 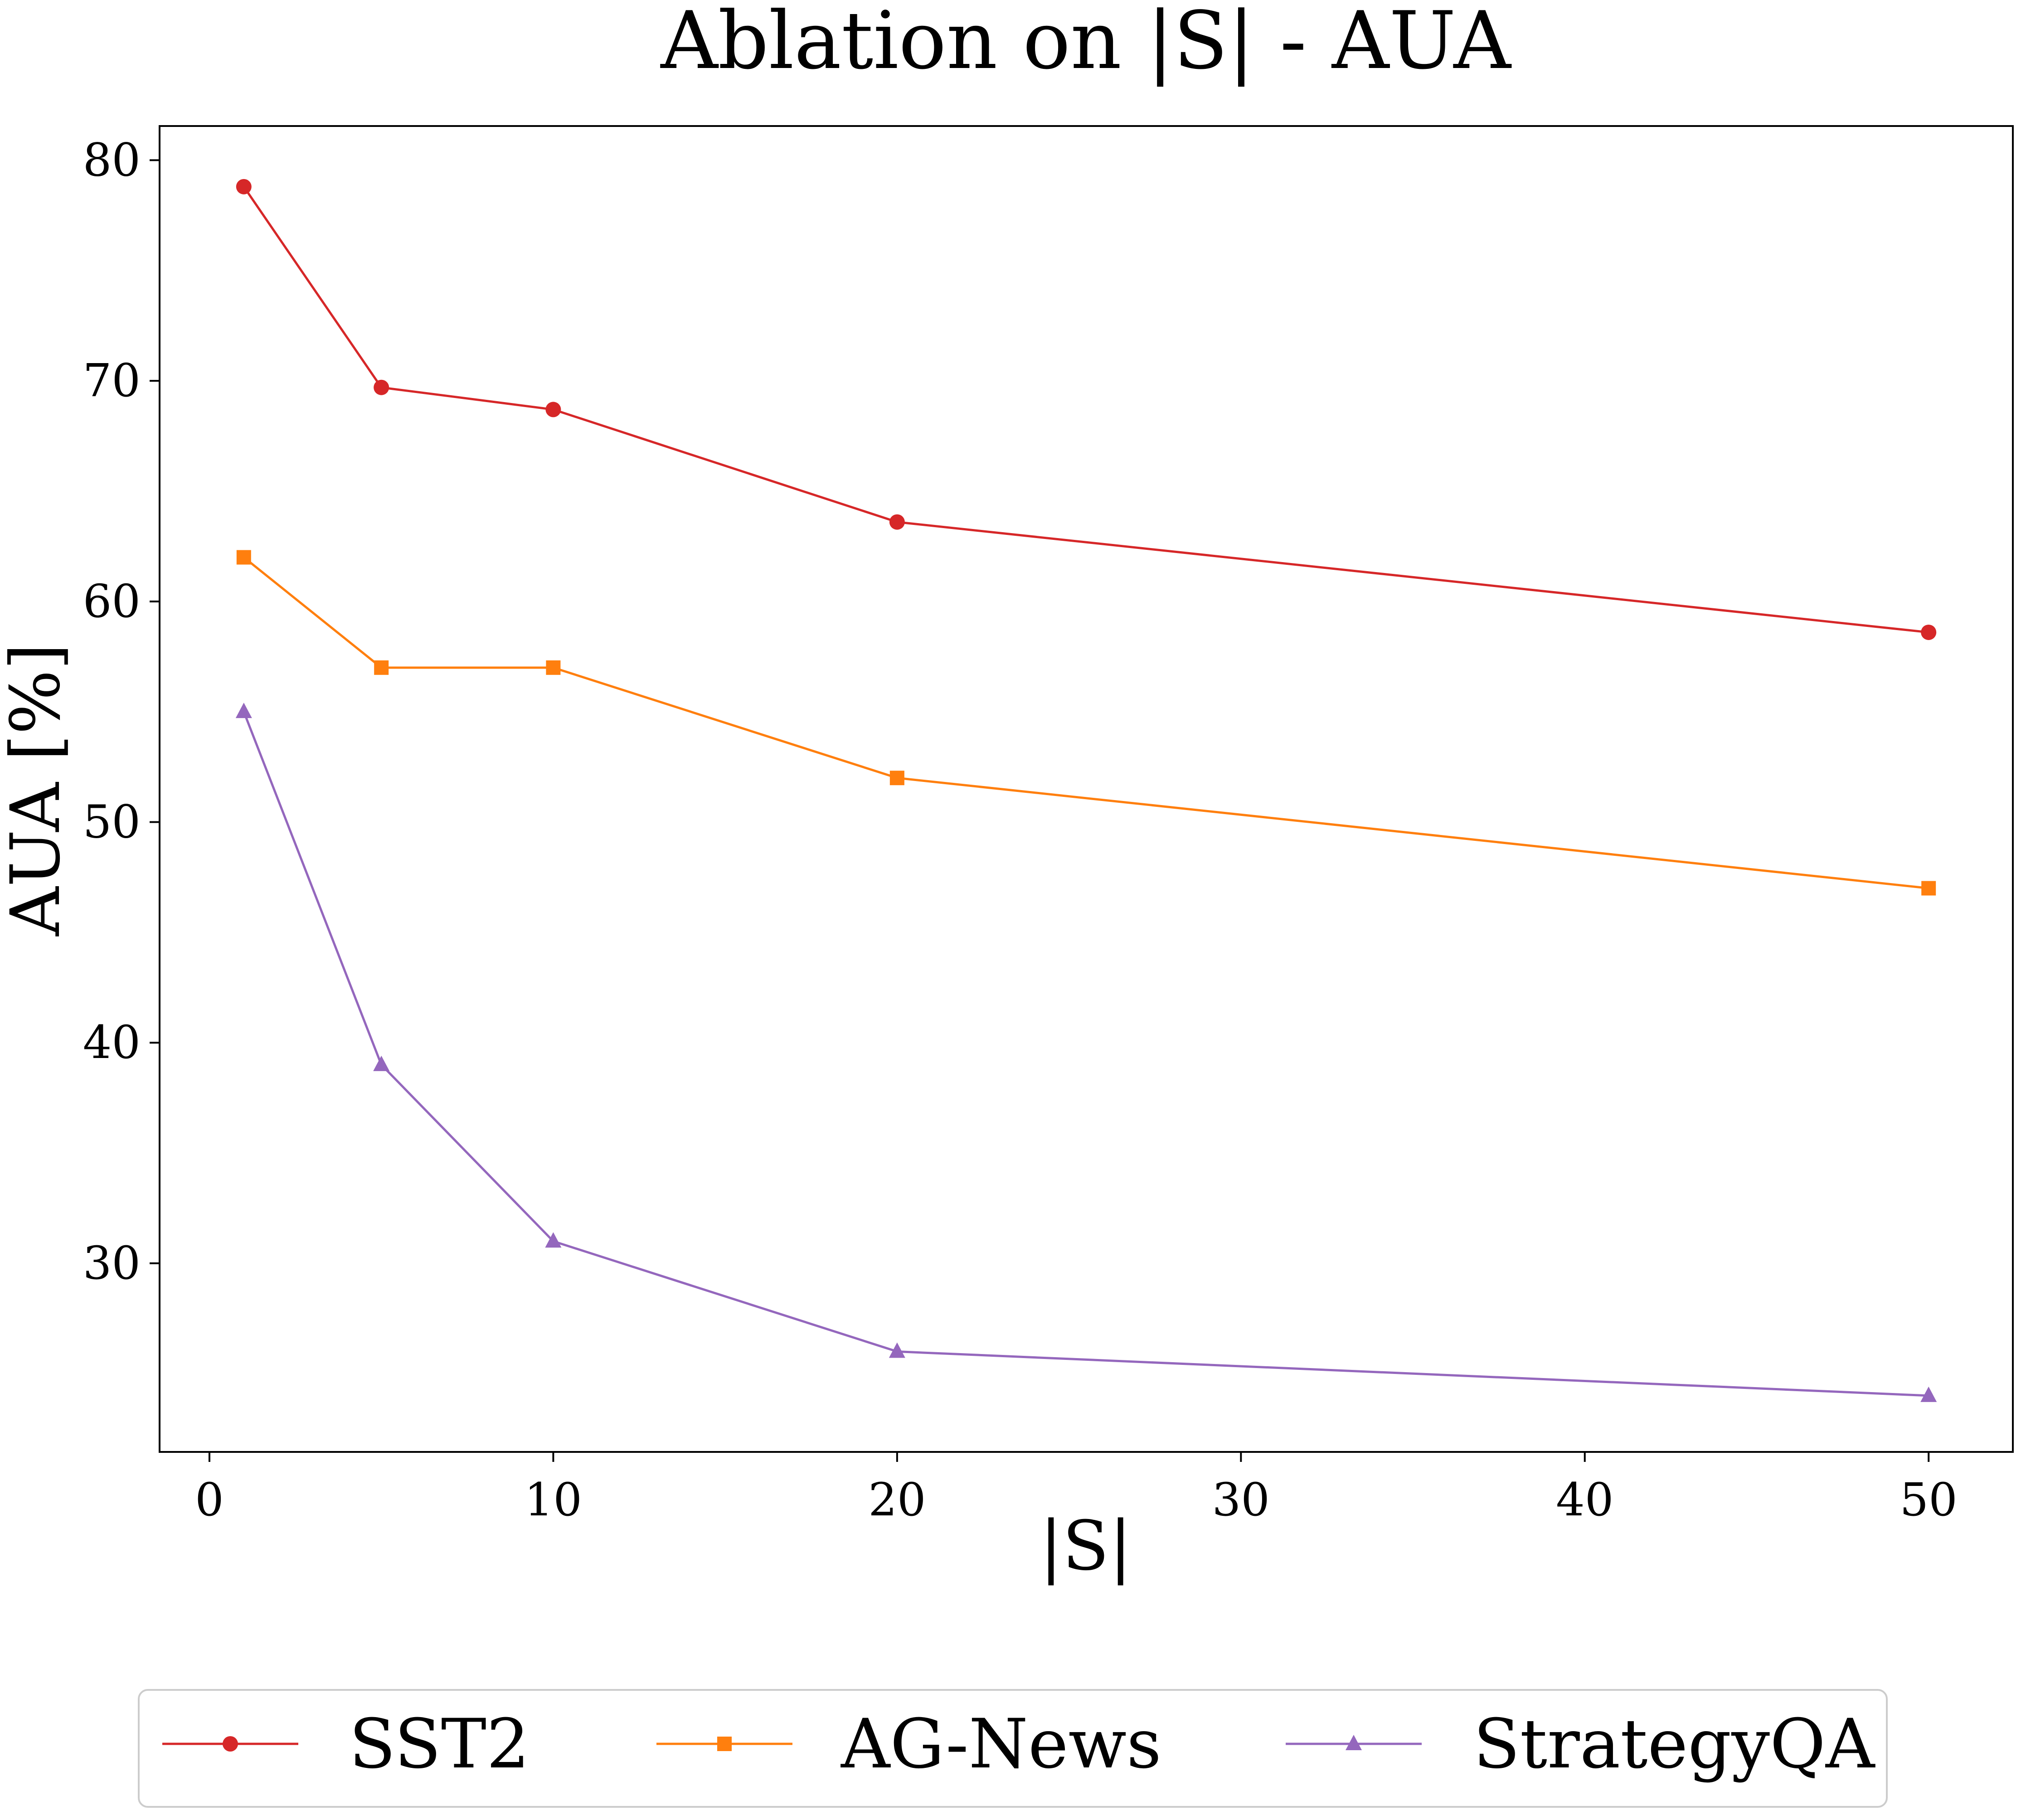 What do you see at coordinates (1929, 1499) in the screenshot?
I see `x-tick-label: 50` at bounding box center [1929, 1499].